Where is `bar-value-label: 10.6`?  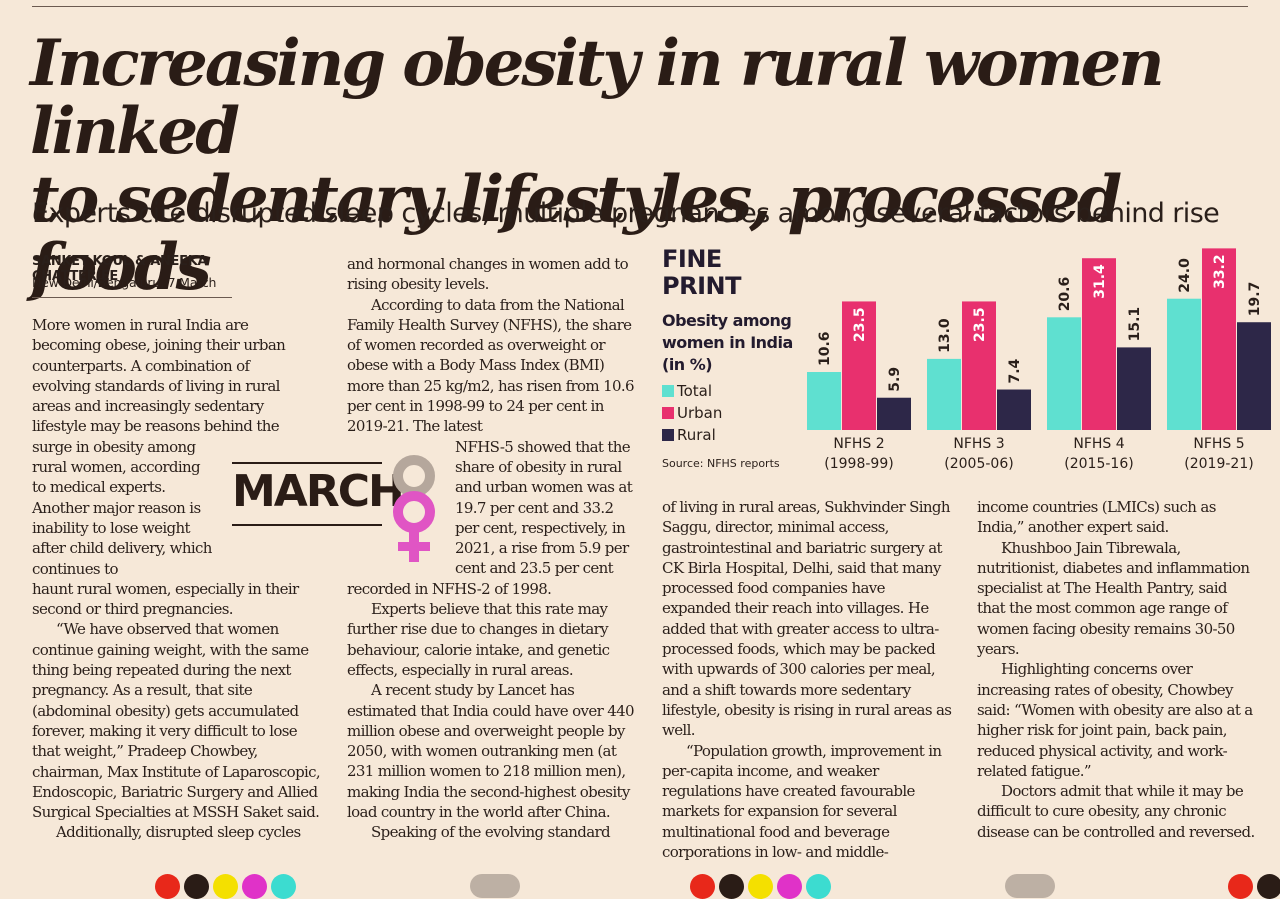
bar-value-label: 10.6 is located at coordinates (825, 348).